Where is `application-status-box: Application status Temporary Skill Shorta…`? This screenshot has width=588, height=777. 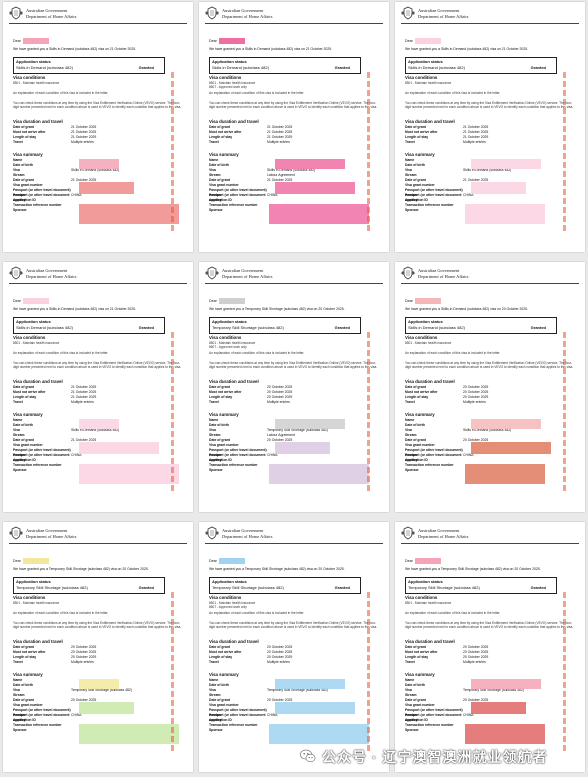 application-status-box: Application status Temporary Skill Shorta… is located at coordinates (481, 585).